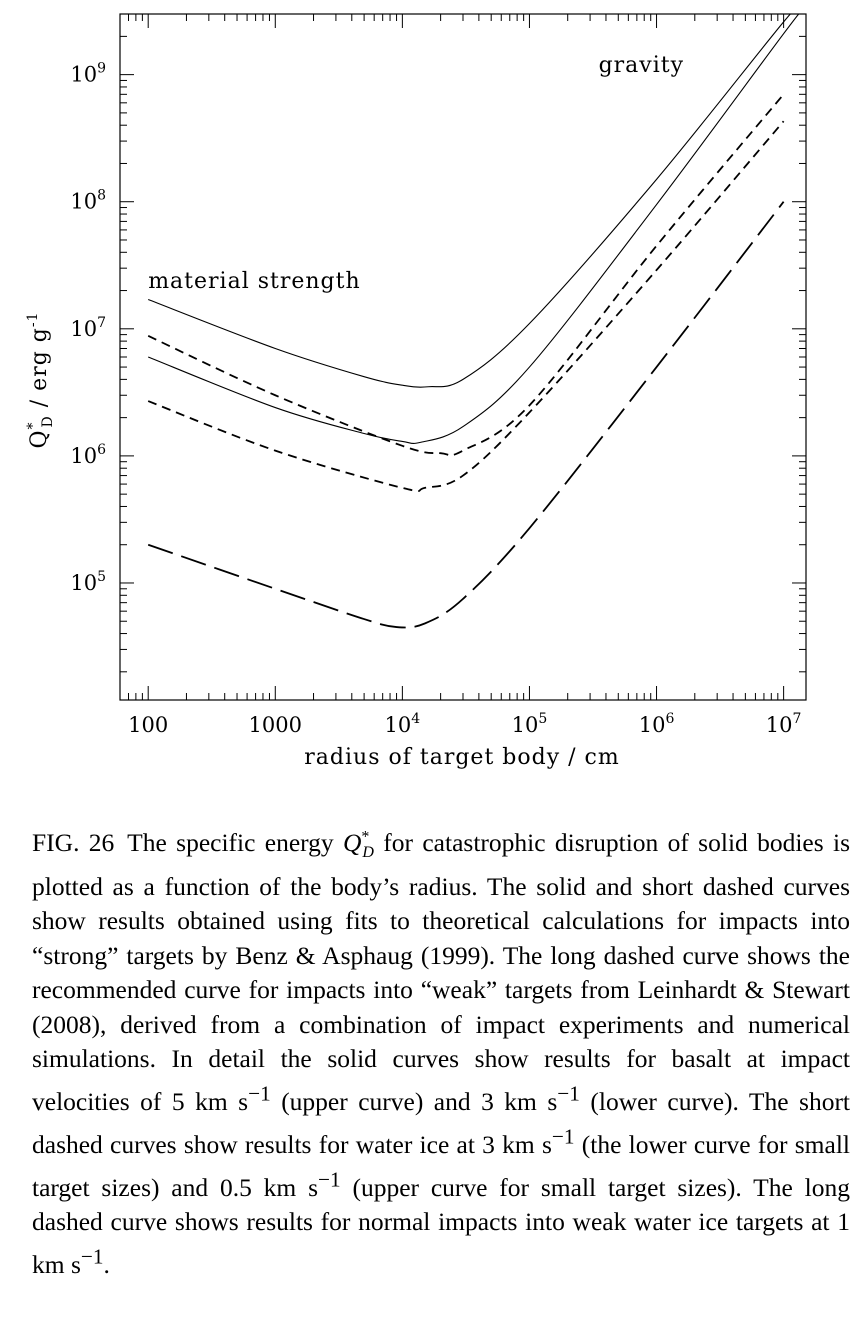  Describe the element at coordinates (88, 455) in the screenshot. I see `y-tick-label: 106` at that location.